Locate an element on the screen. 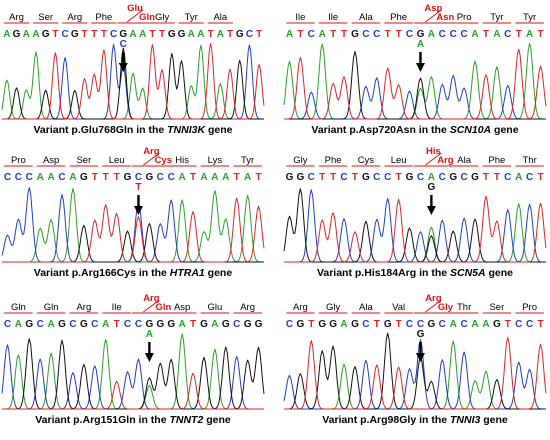 The image size is (550, 440). trace-g is located at coordinates (414, 225).